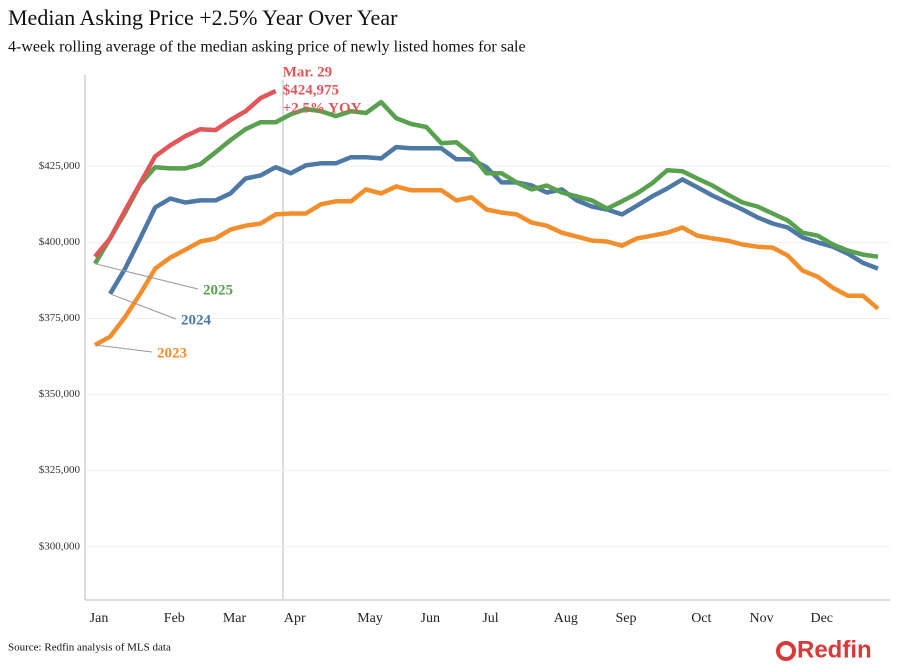  I want to click on x-tick-label: Jan, so click(99, 618).